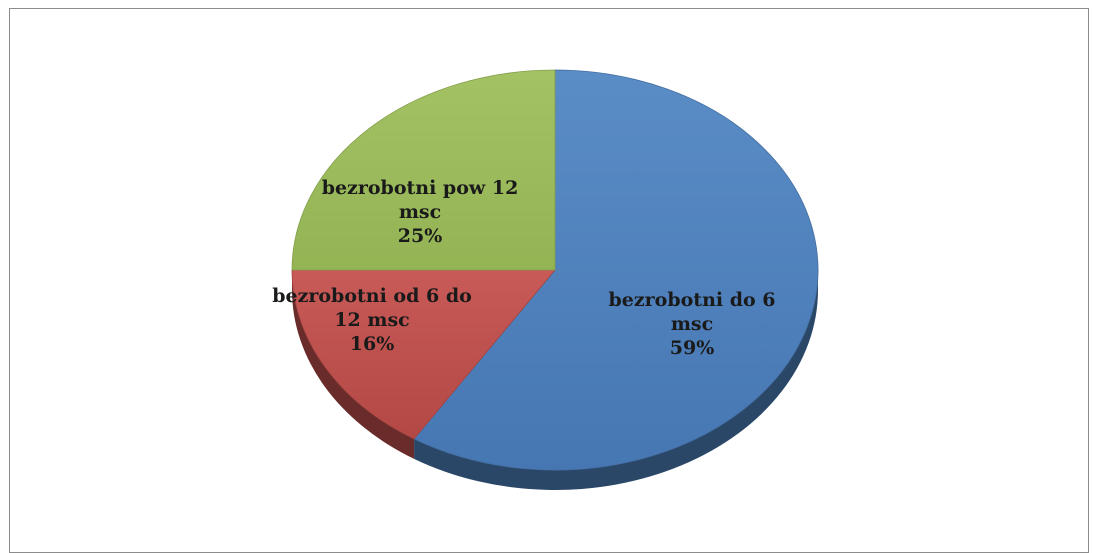  Describe the element at coordinates (420, 188) in the screenshot. I see `pie-label-2-line1: bezrobotni pow 12` at that location.